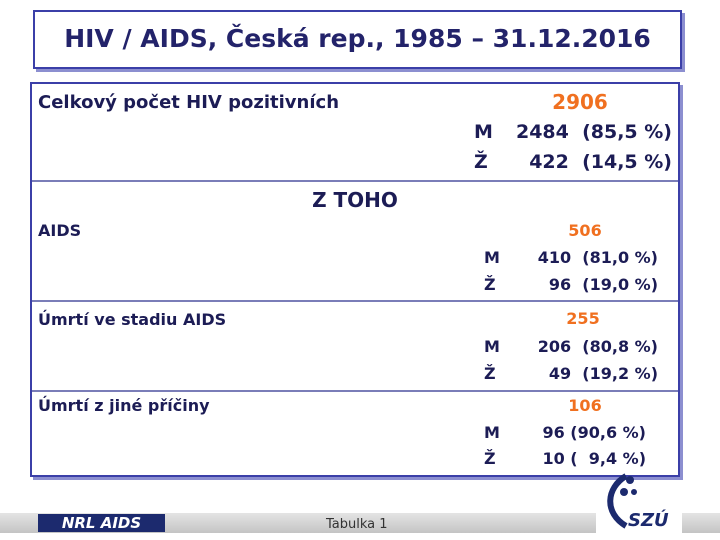  Describe the element at coordinates (594, 458) in the screenshot. I see `count: 10 ( 9,4 %)` at that location.